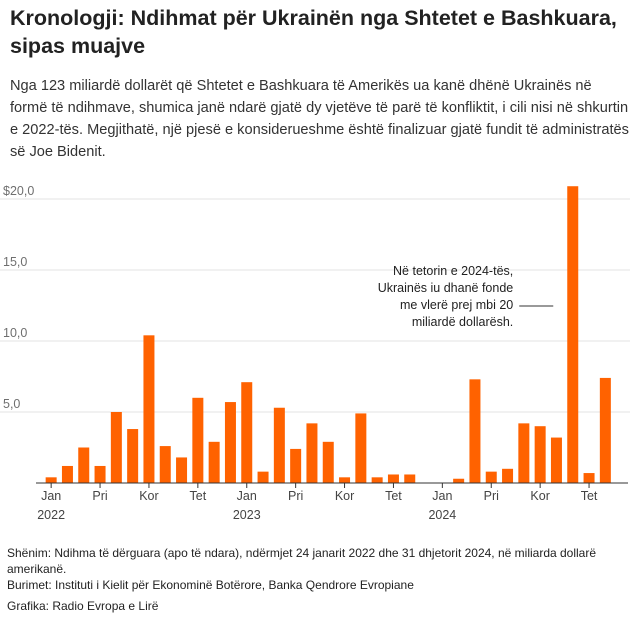 The image size is (640, 620). What do you see at coordinates (442, 515) in the screenshot?
I see `year-label: 2024` at bounding box center [442, 515].